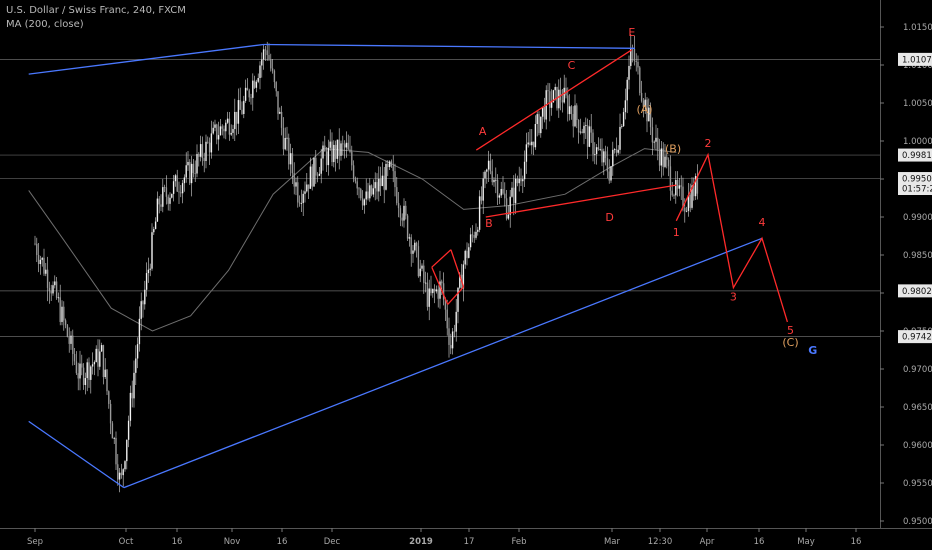 Image resolution: width=932 pixels, height=550 pixels. Describe the element at coordinates (733, 297) in the screenshot. I see `wave-label: 3` at that location.